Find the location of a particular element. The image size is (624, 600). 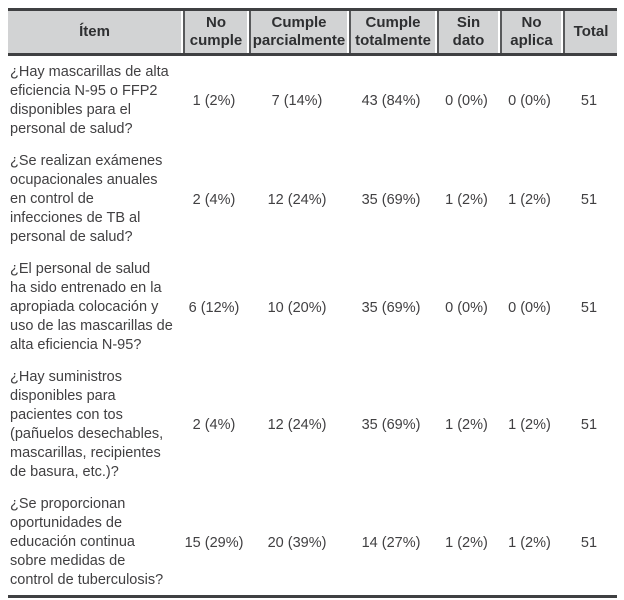

value-cumple-parcialmente: 20 (39%) is located at coordinates (297, 542).